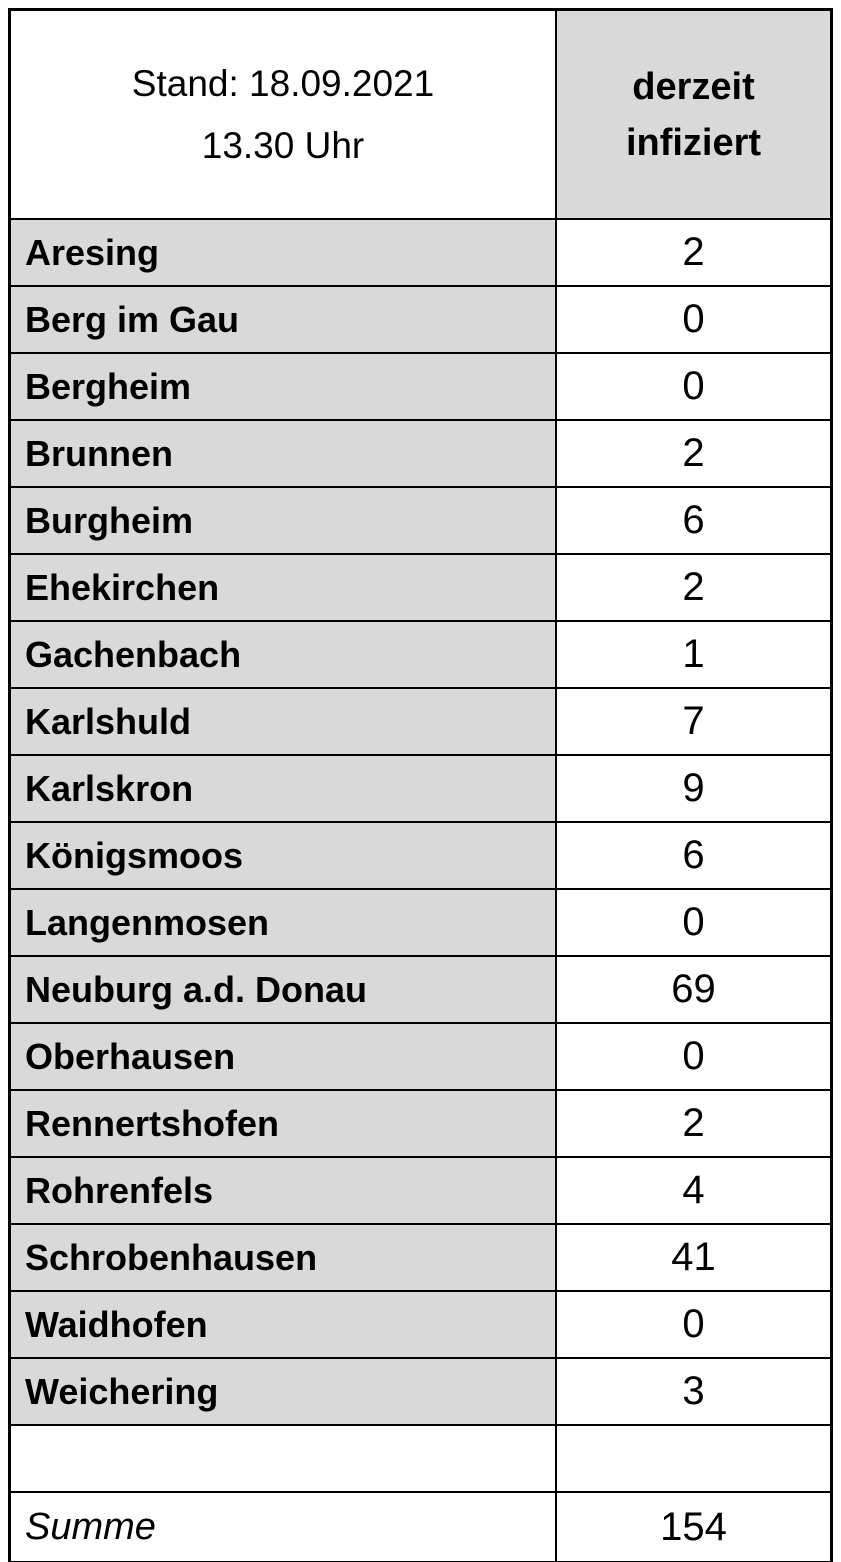 This screenshot has height=1562, width=841. I want to click on table-row: Karlskron 9, so click(420, 787).